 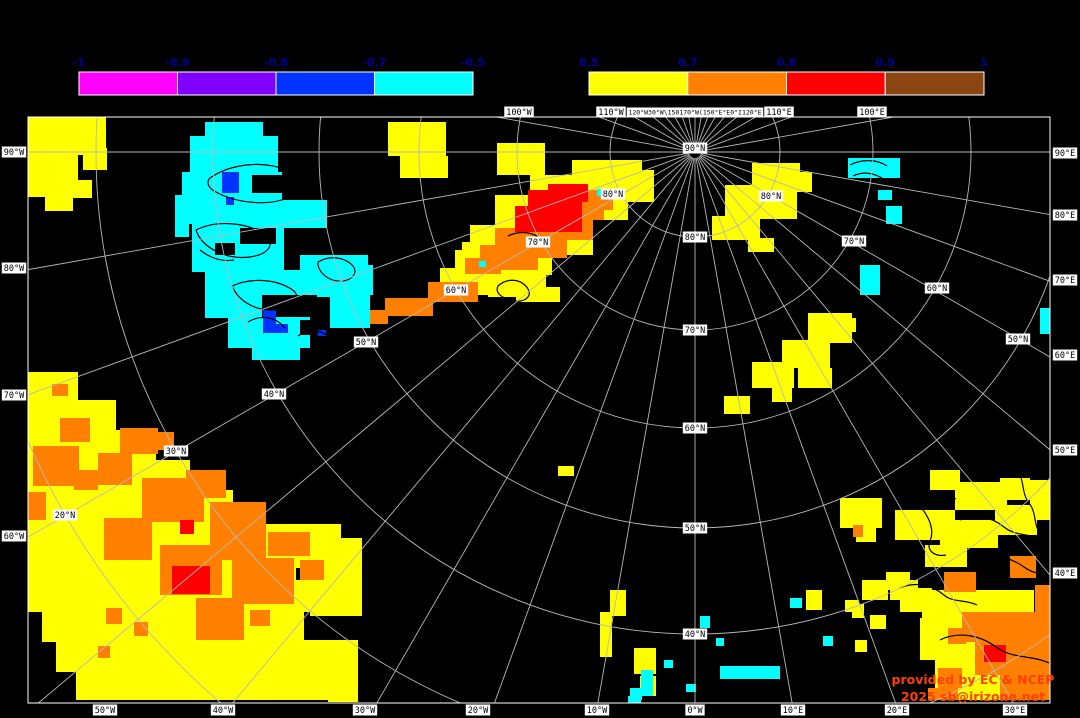 I want to click on grid-label-text: 70°W, so click(x=14, y=396).